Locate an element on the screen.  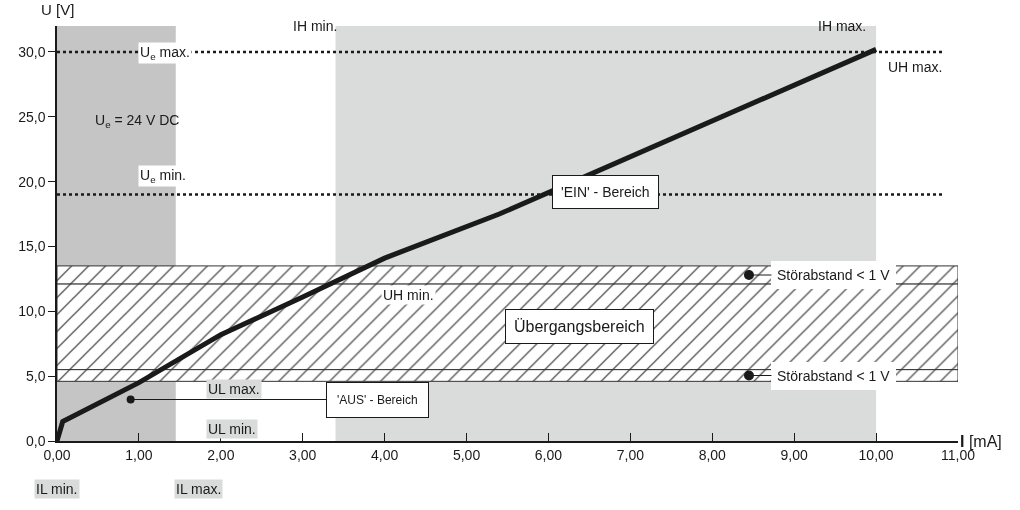
ref-line-label: U$_{e}$ min. is located at coordinates (163, 176).